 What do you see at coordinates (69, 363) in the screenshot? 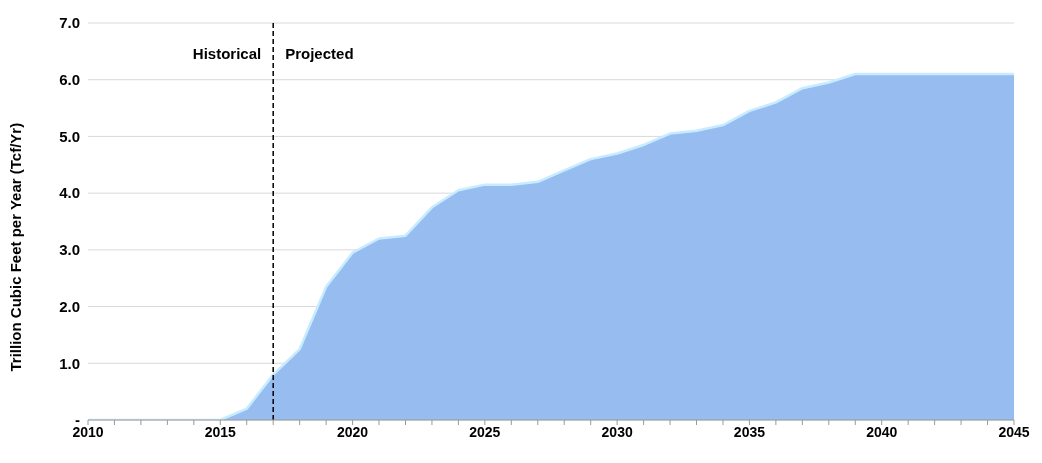
I see `y-tick-label: 1.0` at bounding box center [69, 363].